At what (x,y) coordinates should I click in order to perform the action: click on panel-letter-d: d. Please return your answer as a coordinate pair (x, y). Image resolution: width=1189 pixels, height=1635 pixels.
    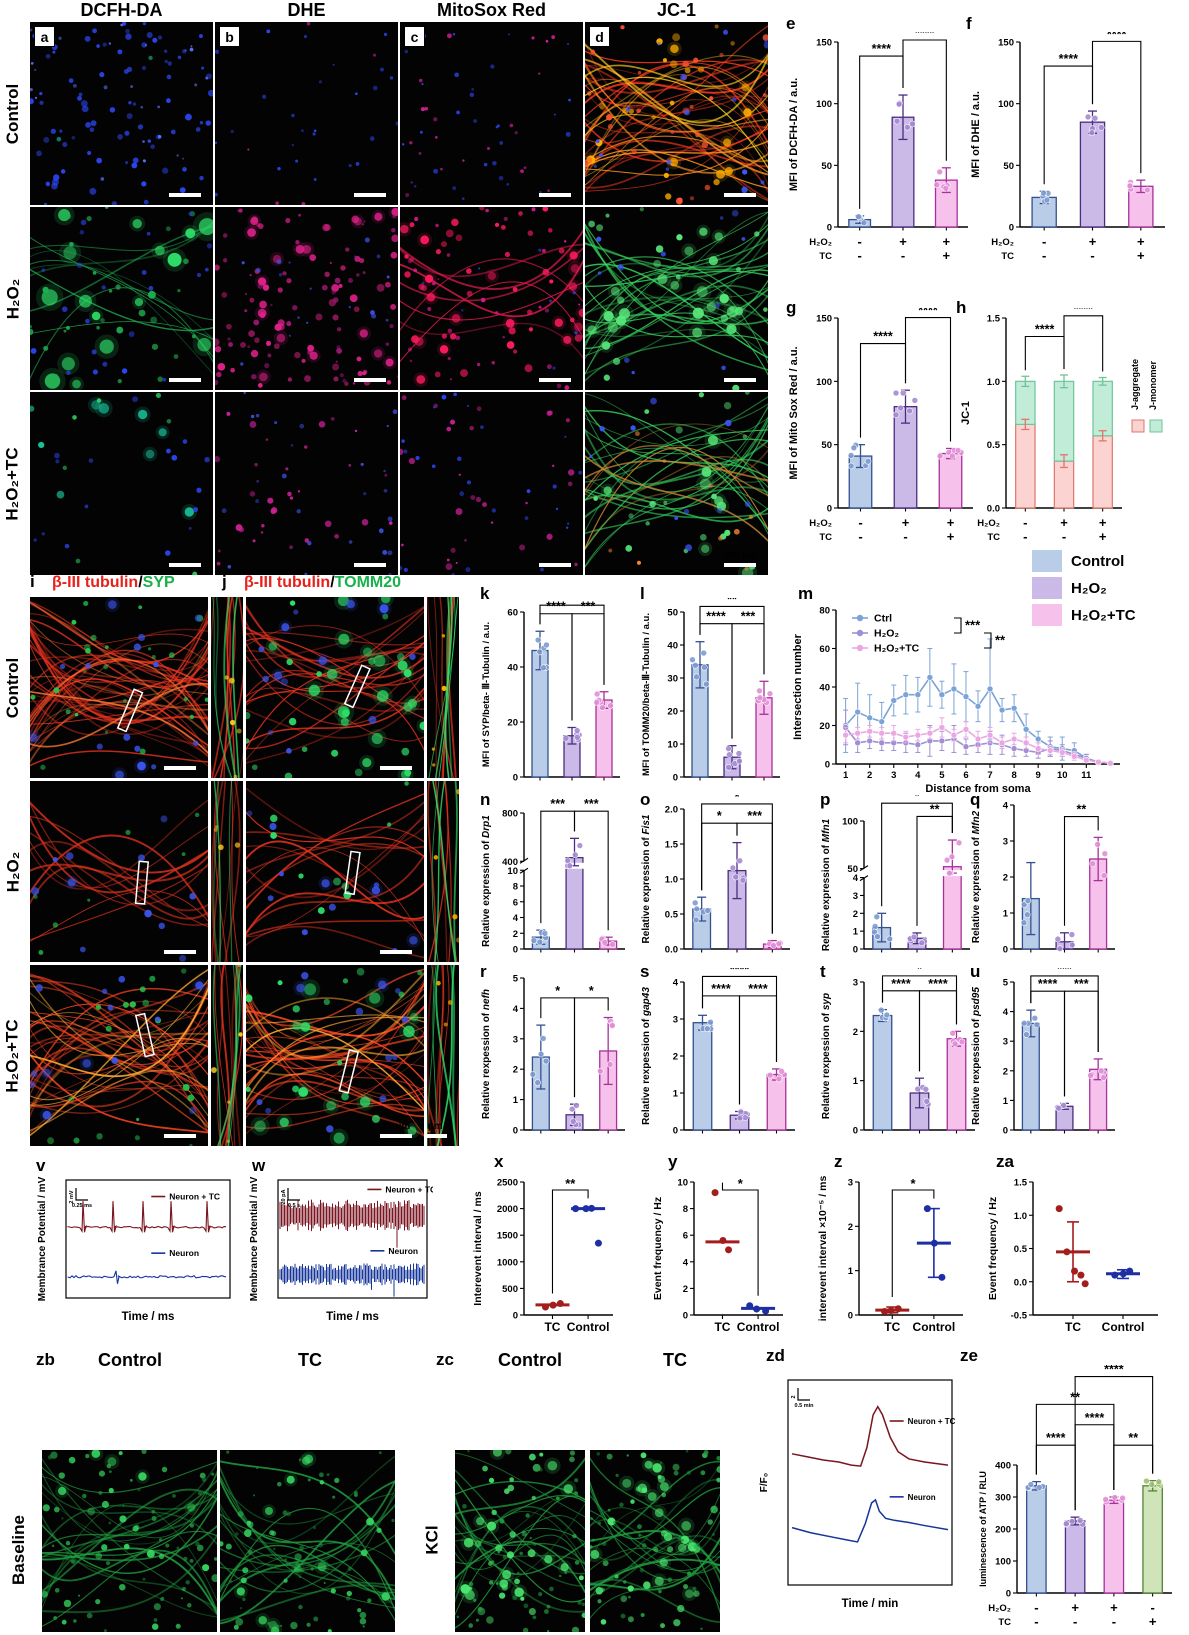
    Looking at the image, I should click on (599, 36).